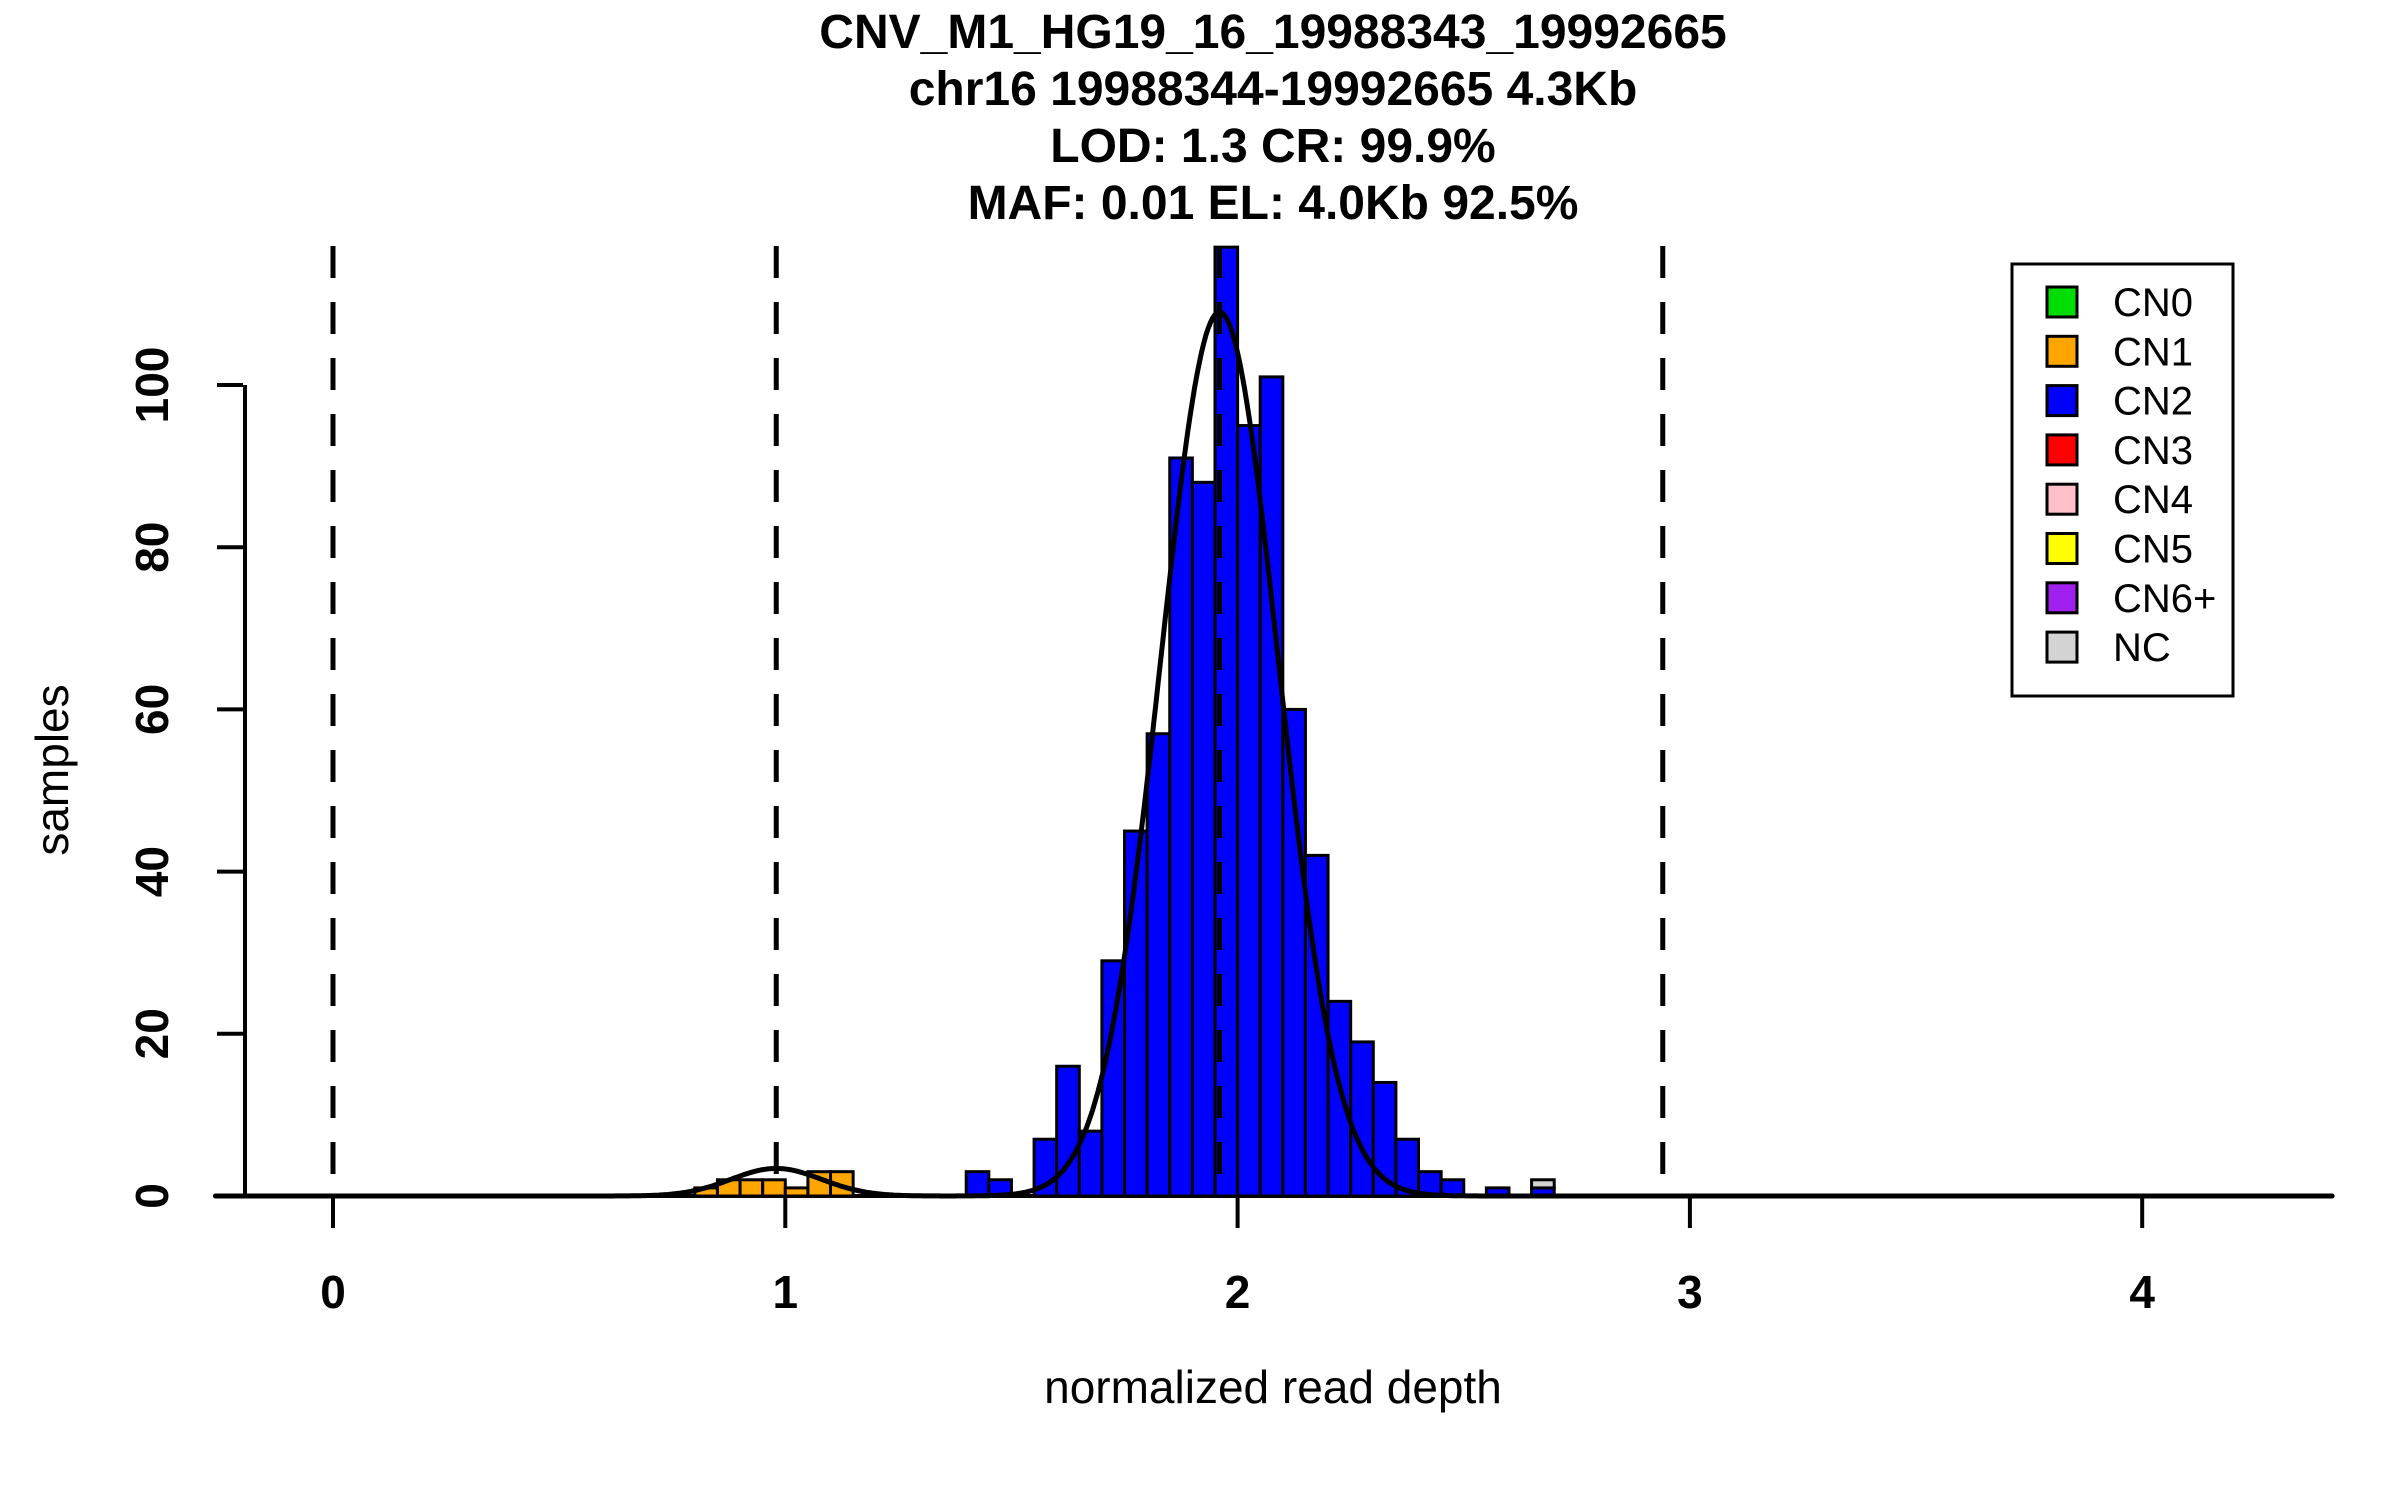 The width and height of the screenshot is (2400, 1500). I want to click on x-tick-label: 1, so click(786, 1292).